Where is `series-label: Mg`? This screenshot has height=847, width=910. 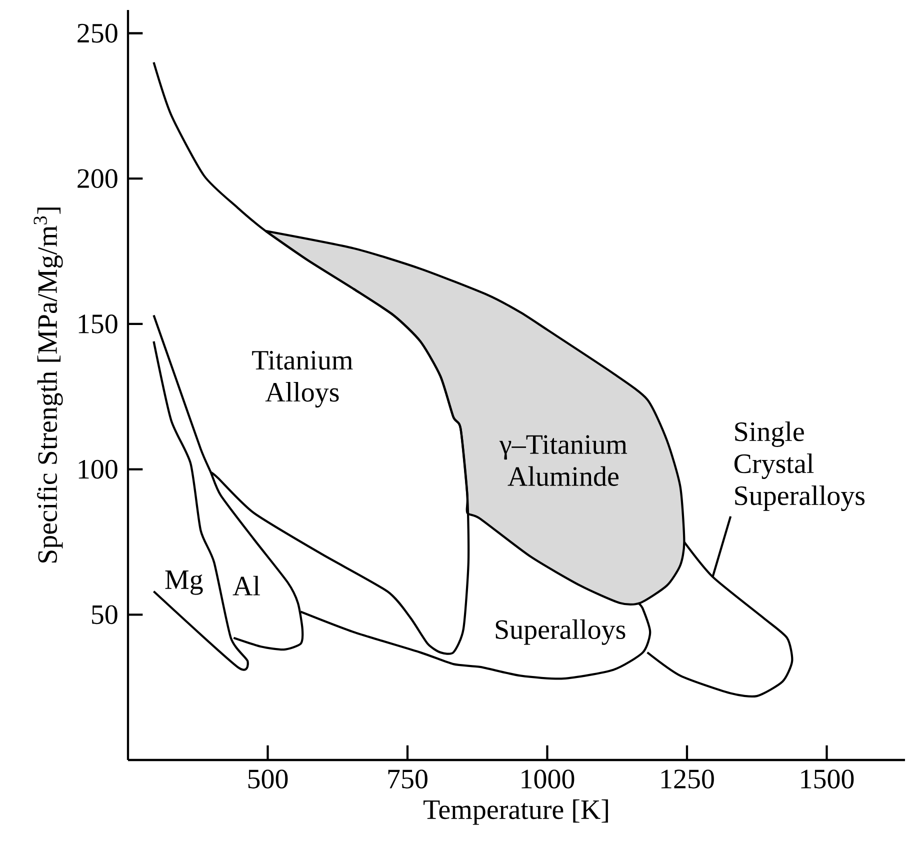
series-label: Mg is located at coordinates (184, 582).